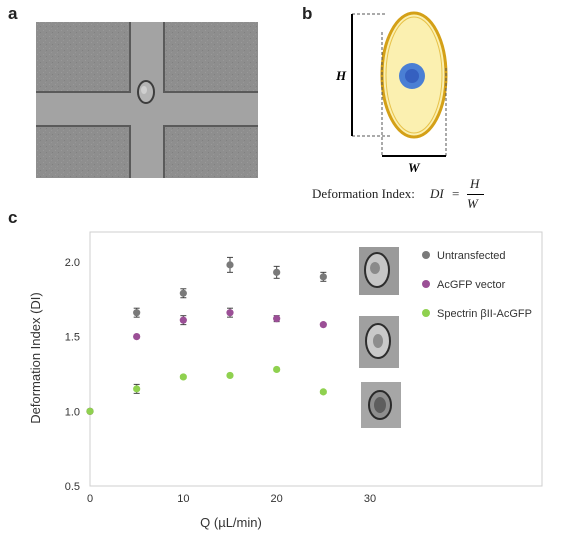  I want to click on fraction-bar, so click(475, 194).